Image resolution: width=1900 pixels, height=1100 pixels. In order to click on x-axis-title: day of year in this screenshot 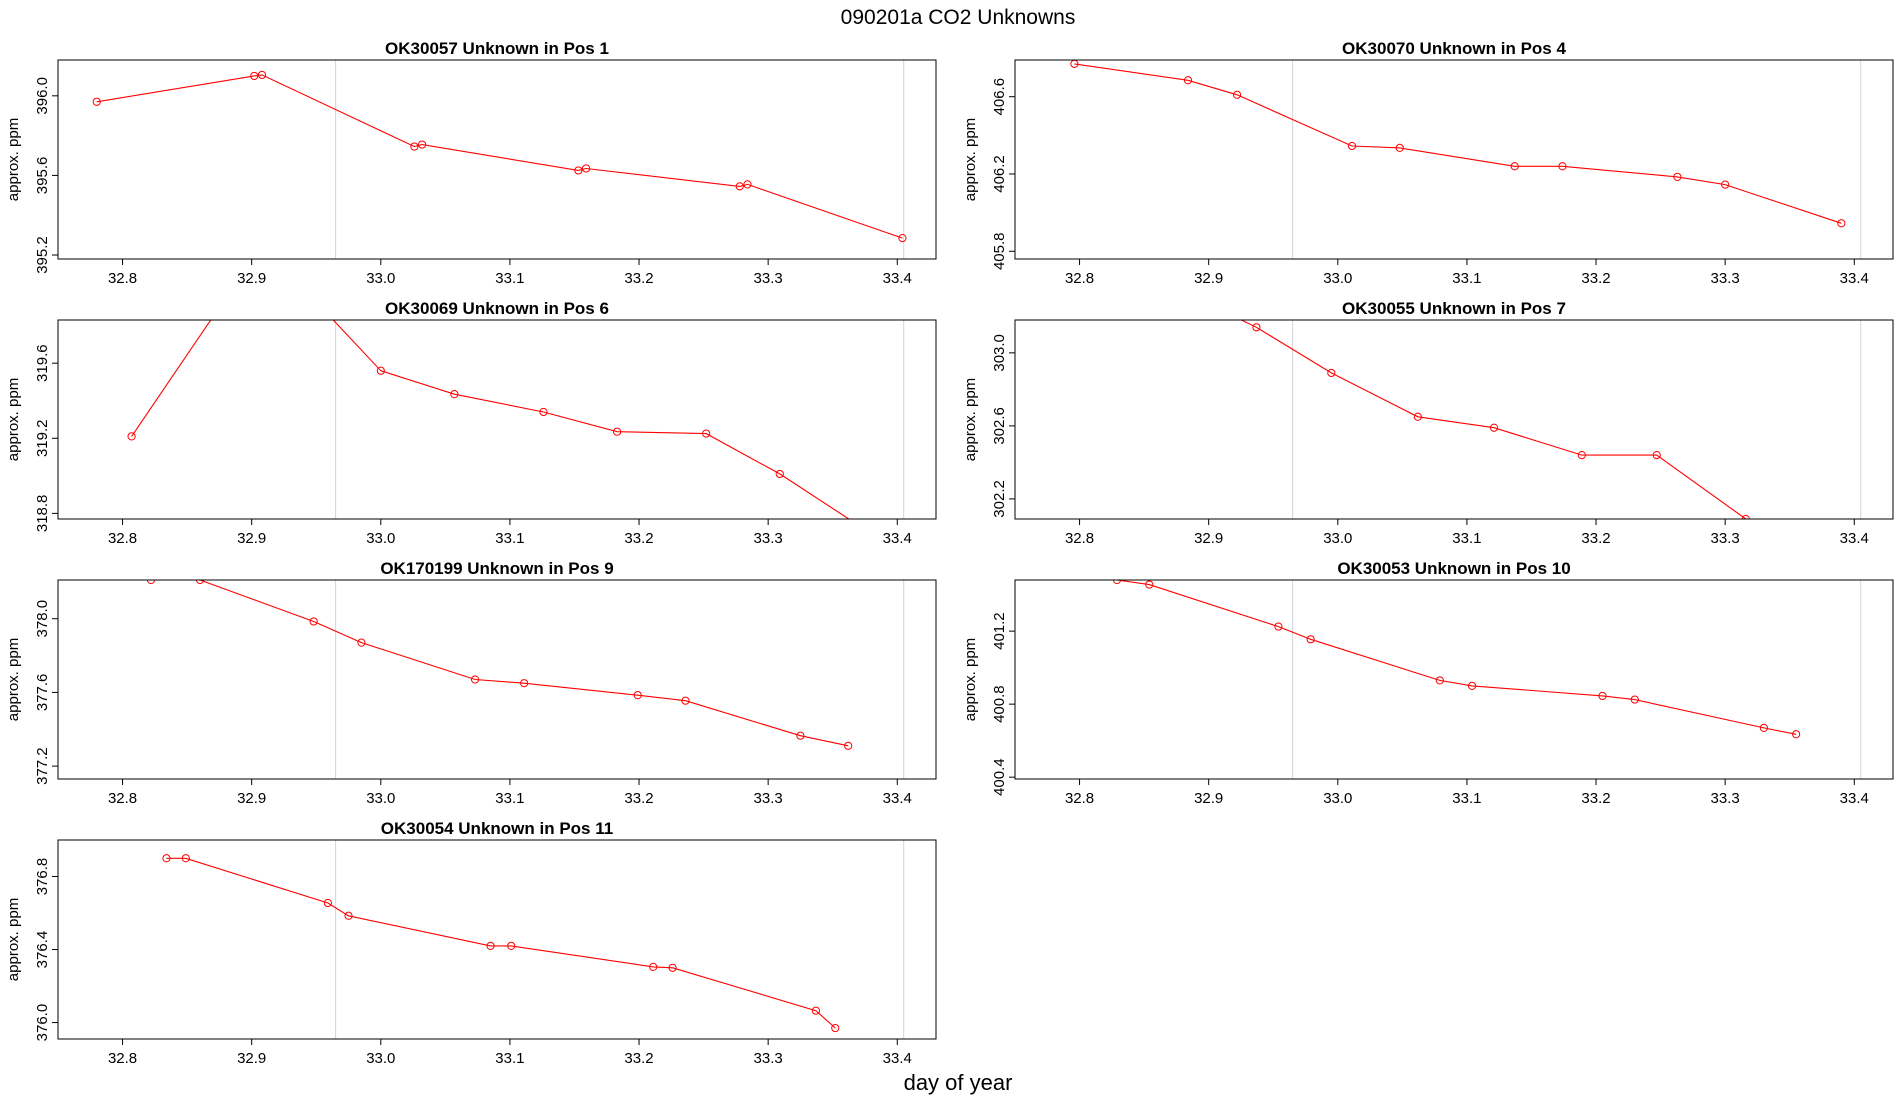, I will do `click(958, 1082)`.